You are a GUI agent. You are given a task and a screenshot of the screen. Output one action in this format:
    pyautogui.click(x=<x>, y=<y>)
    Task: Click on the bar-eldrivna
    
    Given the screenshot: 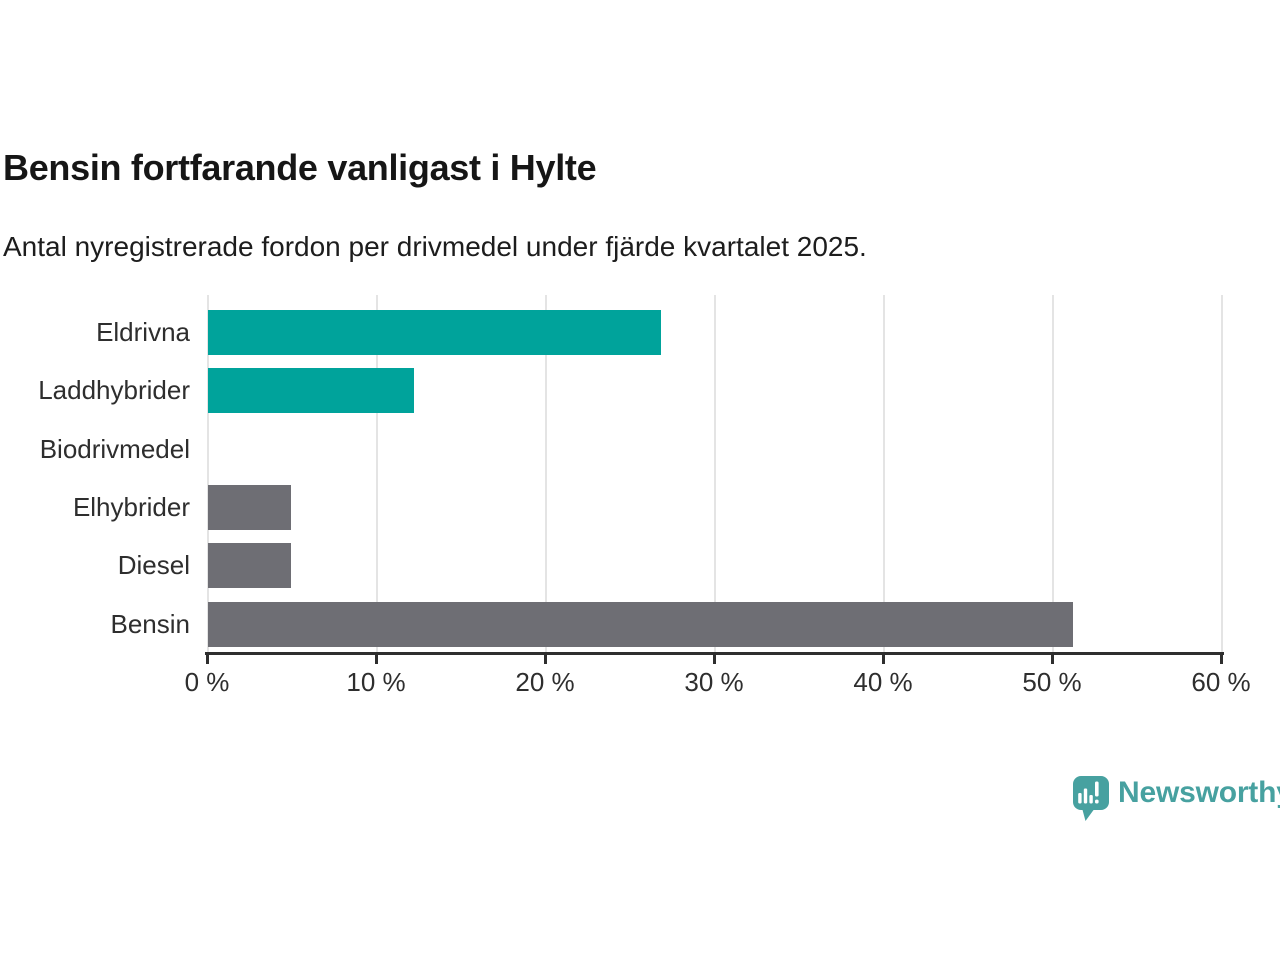 What is the action you would take?
    pyautogui.click(x=434, y=332)
    